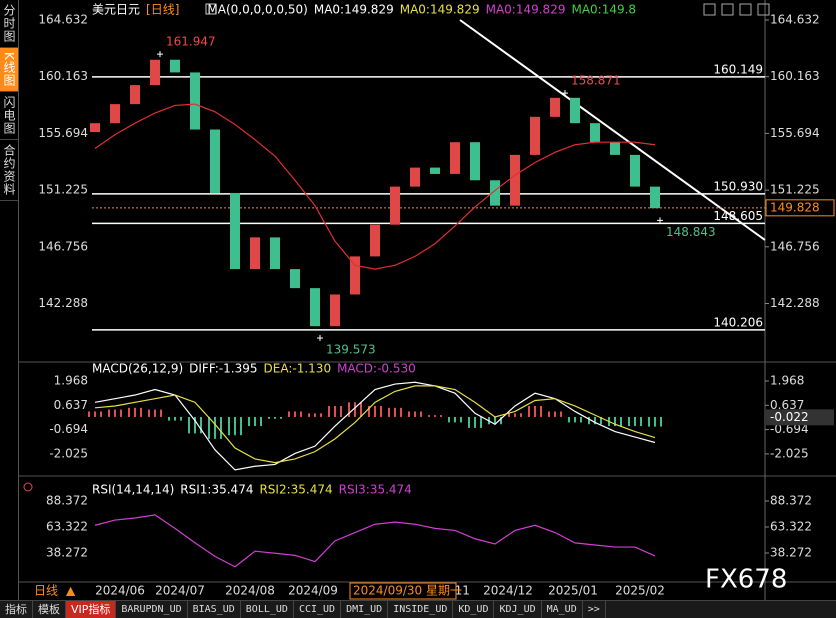 Image resolution: width=836 pixels, height=618 pixels. What do you see at coordinates (49, 609) in the screenshot?
I see `toolbar-item: 模板` at bounding box center [49, 609].